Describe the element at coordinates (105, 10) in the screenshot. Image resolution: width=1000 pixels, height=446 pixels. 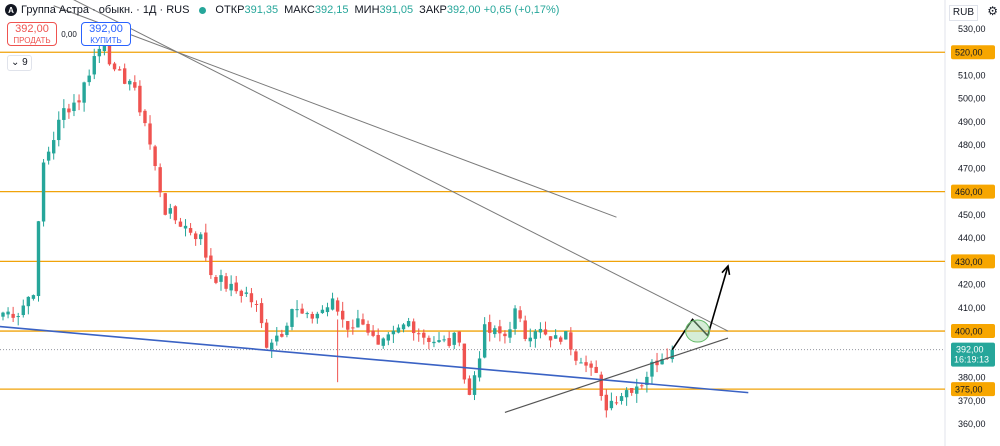
I see `symbol-title: Группа Астра · обыкн. · 1Д · RUS` at that location.